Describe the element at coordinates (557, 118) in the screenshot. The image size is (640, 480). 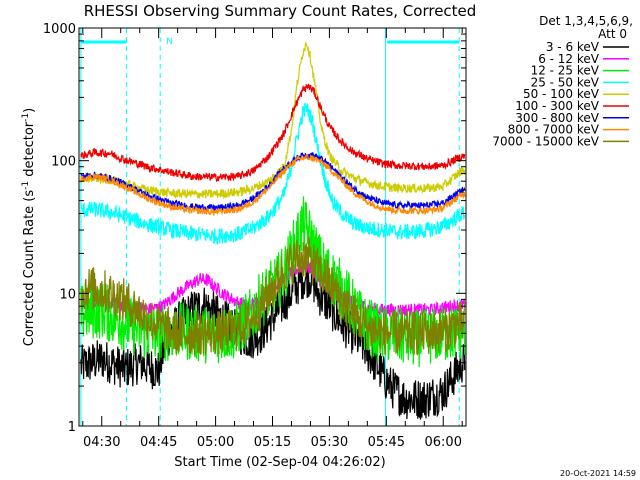
I see `legend-label-6: 300 - 800 keV` at that location.